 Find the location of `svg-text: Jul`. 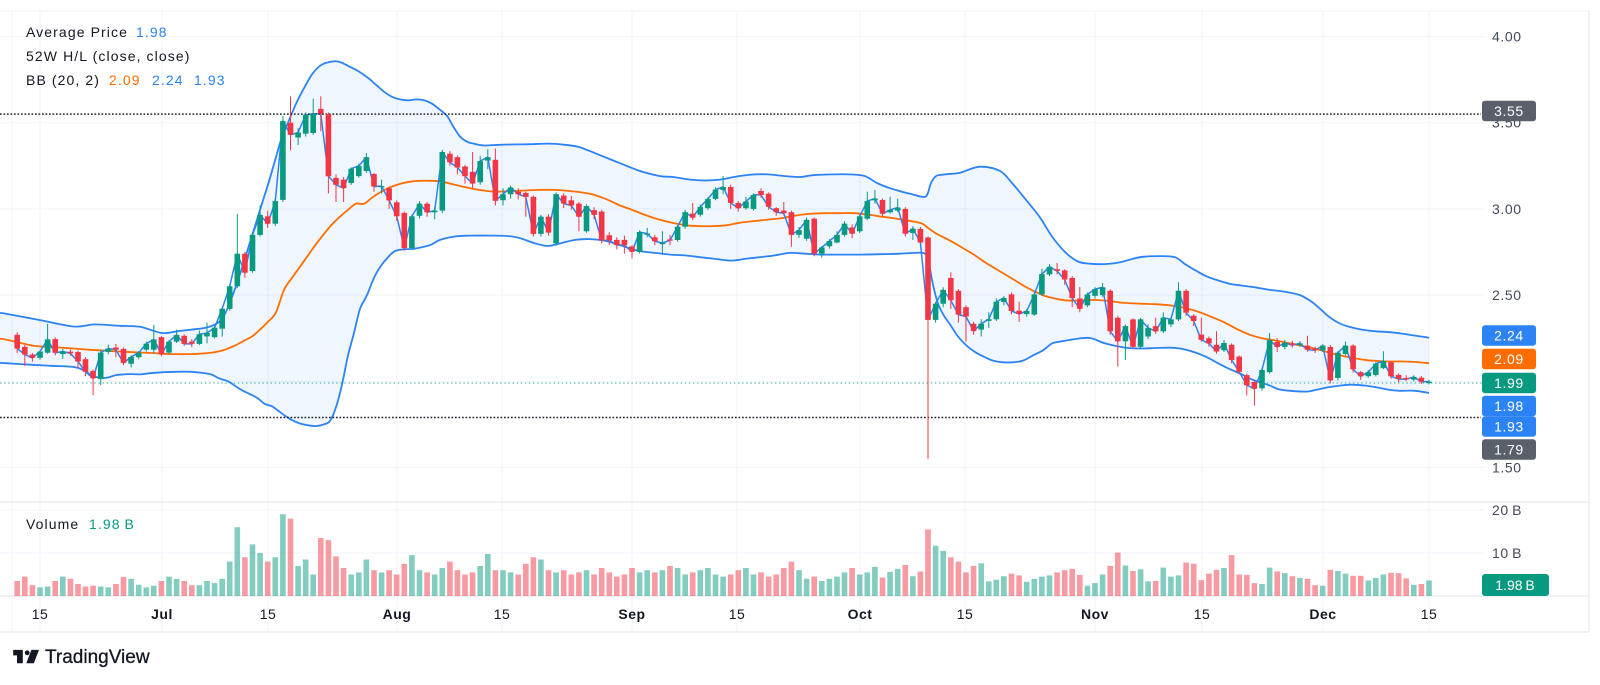

svg-text: Jul is located at coordinates (162, 614).